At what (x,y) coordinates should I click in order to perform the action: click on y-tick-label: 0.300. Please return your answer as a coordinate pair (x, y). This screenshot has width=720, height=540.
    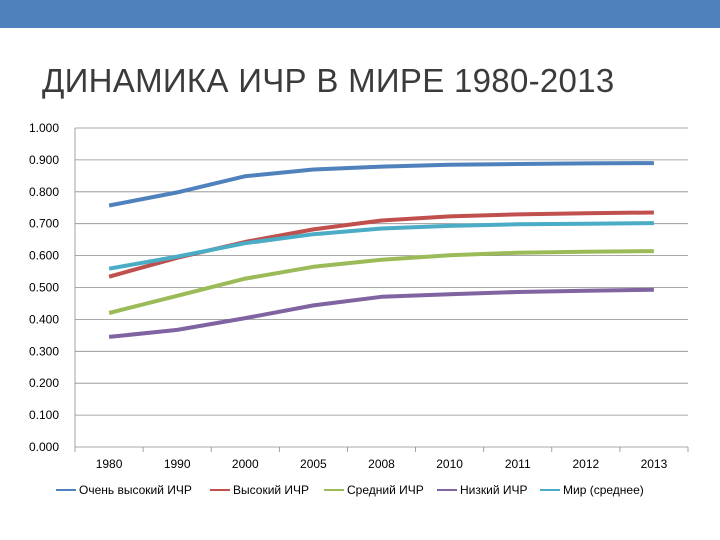
    Looking at the image, I should click on (44, 351).